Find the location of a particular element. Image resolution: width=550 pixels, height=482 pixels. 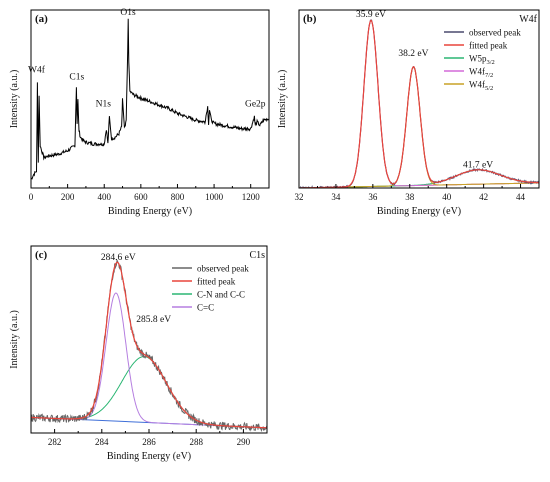

peak-annotation: W4f is located at coordinates (37, 70).